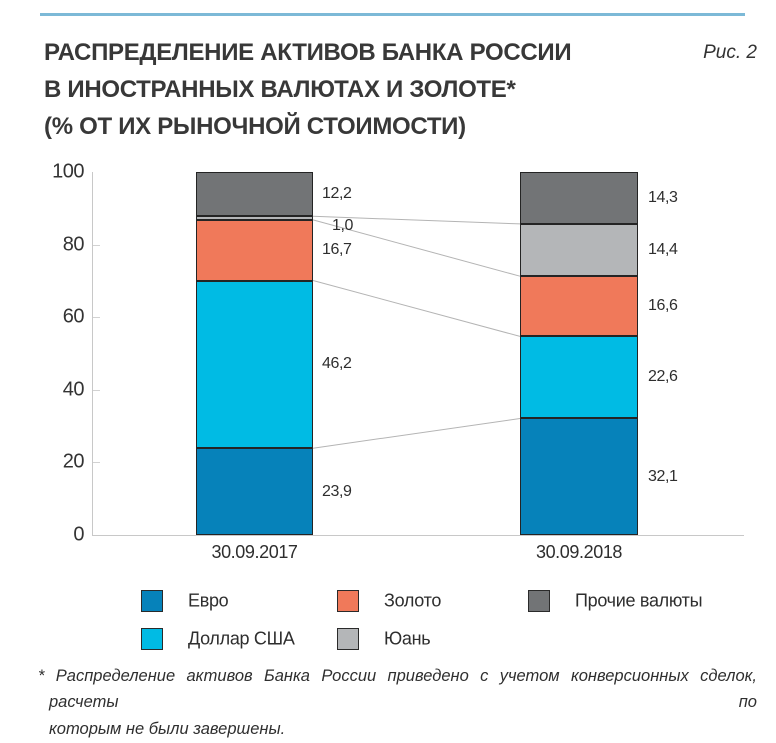  Describe the element at coordinates (73, 316) in the screenshot. I see `y-axis-label: 60` at that location.